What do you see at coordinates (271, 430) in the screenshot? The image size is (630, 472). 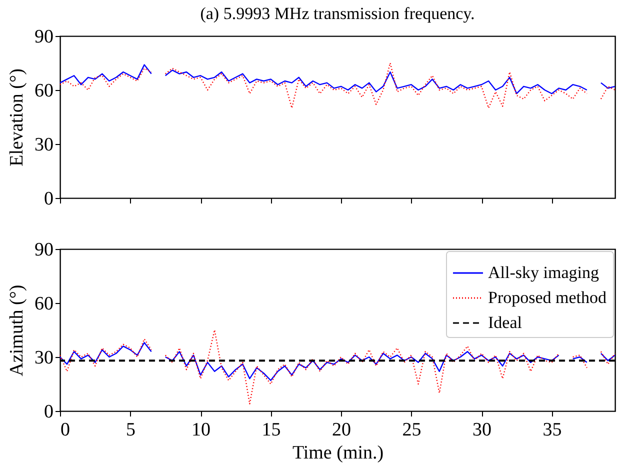 I see `x-tick-label: 15` at bounding box center [271, 430].